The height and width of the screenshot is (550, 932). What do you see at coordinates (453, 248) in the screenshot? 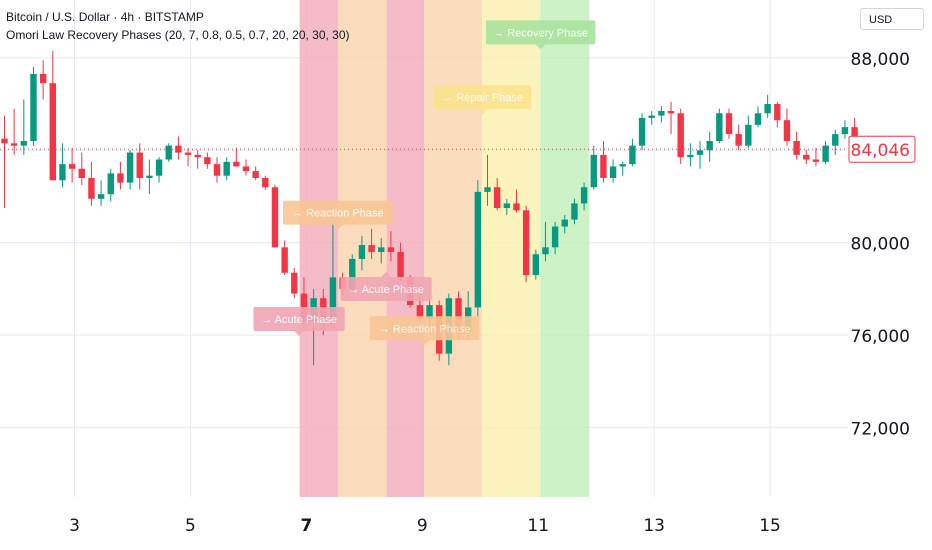
I see `phase-band-reaction` at bounding box center [453, 248].